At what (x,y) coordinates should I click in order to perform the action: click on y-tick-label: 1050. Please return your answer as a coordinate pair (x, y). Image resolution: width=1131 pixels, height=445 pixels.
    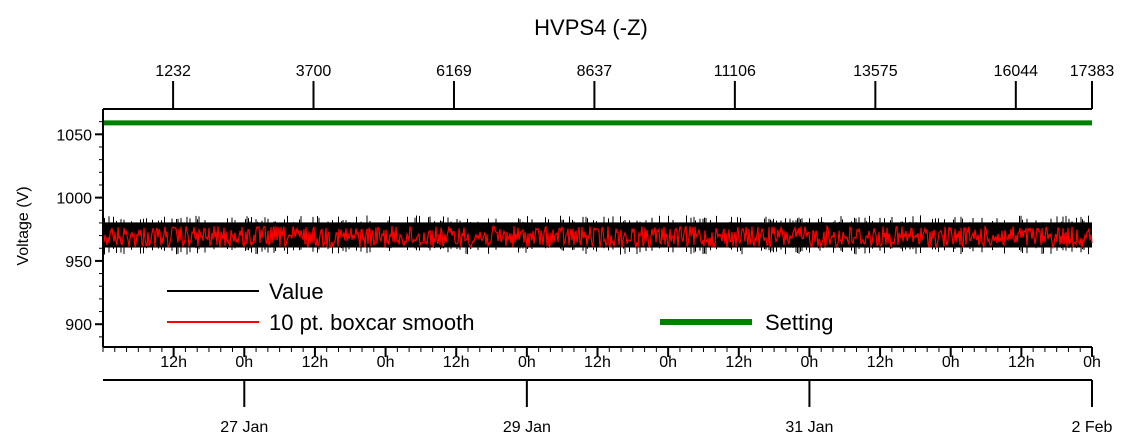
    Looking at the image, I should click on (74, 135).